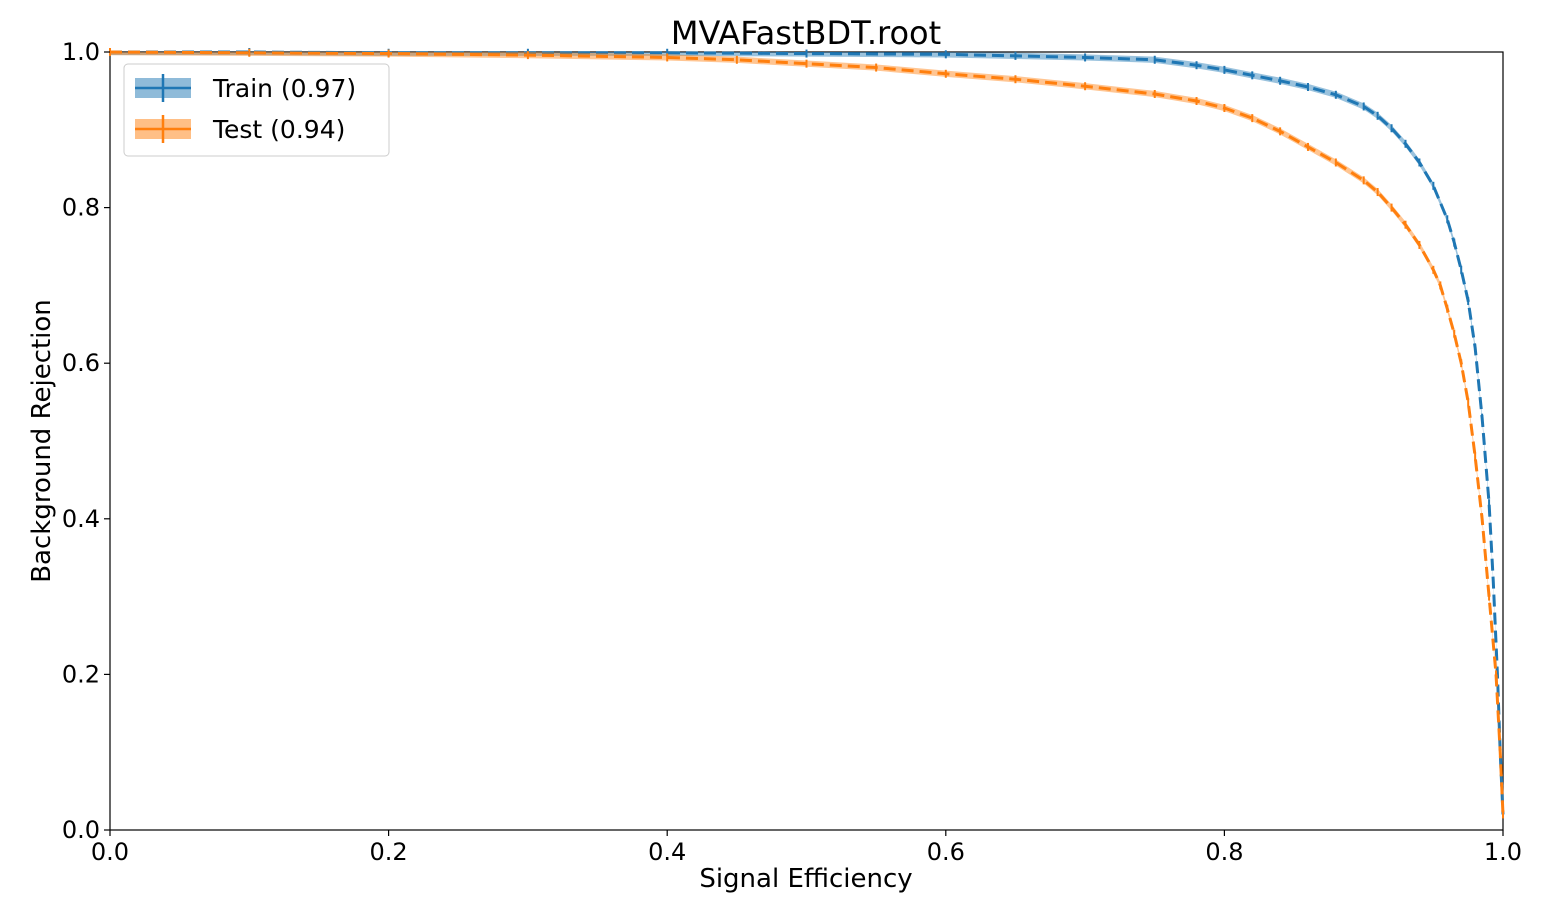  Describe the element at coordinates (42, 441) in the screenshot. I see `y-axis-label: Background Rejection` at that location.